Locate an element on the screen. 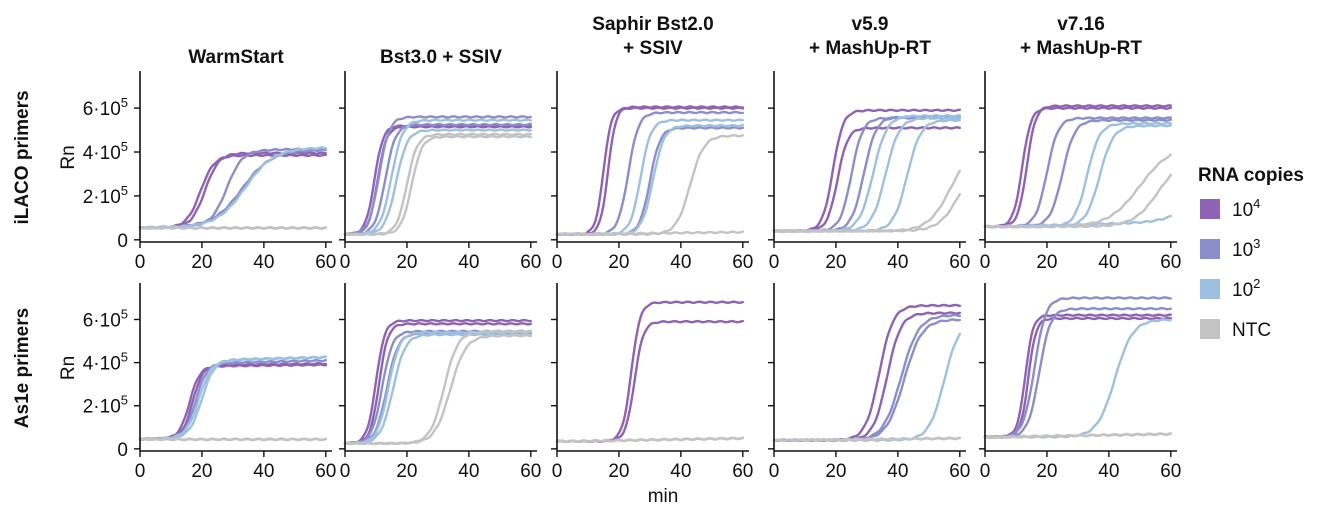 The width and height of the screenshot is (1338, 510). row-label: iLACO primers is located at coordinates (22, 157).